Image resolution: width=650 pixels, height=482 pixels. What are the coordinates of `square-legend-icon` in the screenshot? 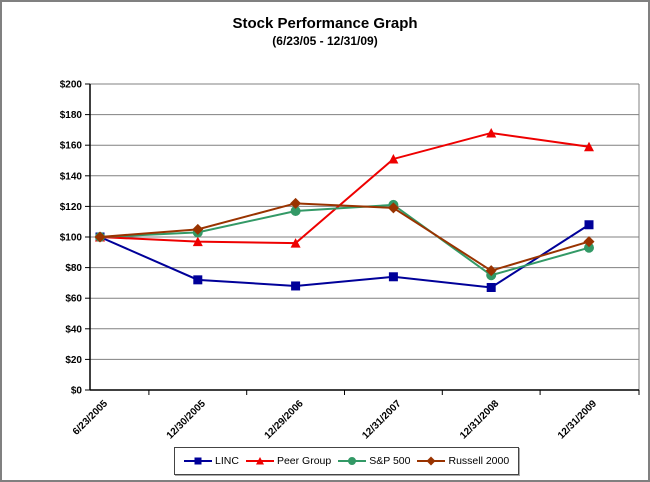 It's located at (198, 461).